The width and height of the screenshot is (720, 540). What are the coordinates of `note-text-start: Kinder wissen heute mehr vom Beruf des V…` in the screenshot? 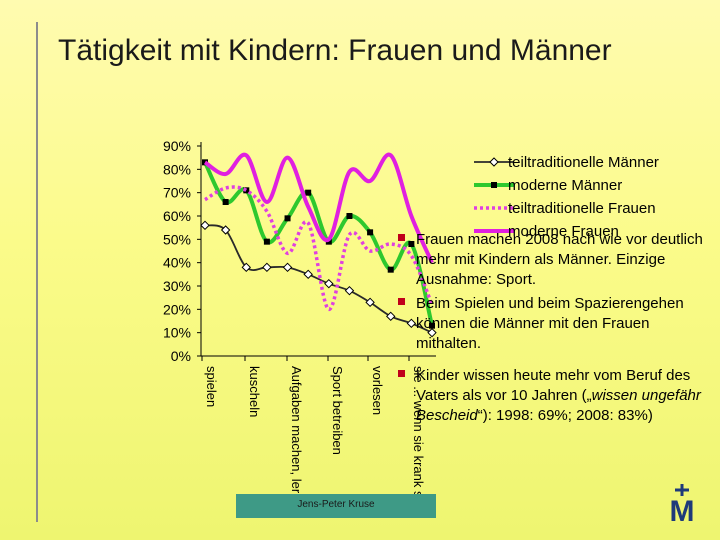 It's located at (553, 385).